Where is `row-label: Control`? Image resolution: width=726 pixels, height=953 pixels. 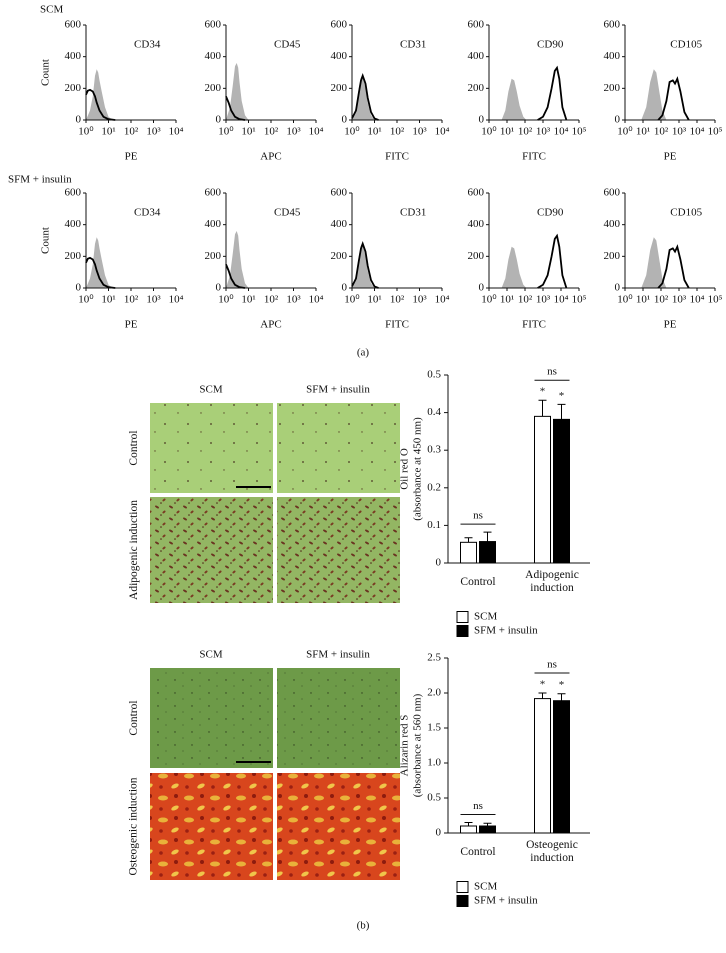
row-label: Control is located at coordinates (133, 448).